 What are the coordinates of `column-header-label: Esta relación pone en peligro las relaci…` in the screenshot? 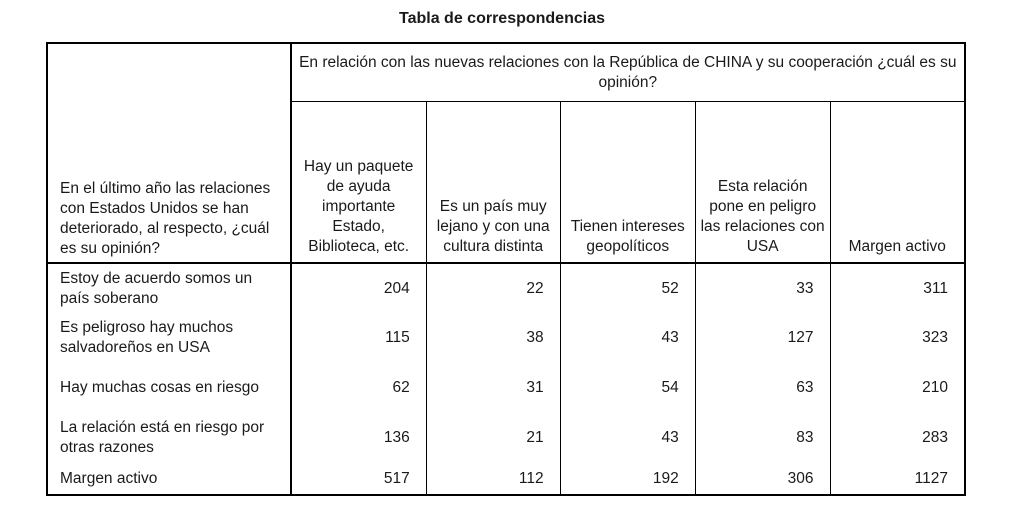 It's located at (762, 216).